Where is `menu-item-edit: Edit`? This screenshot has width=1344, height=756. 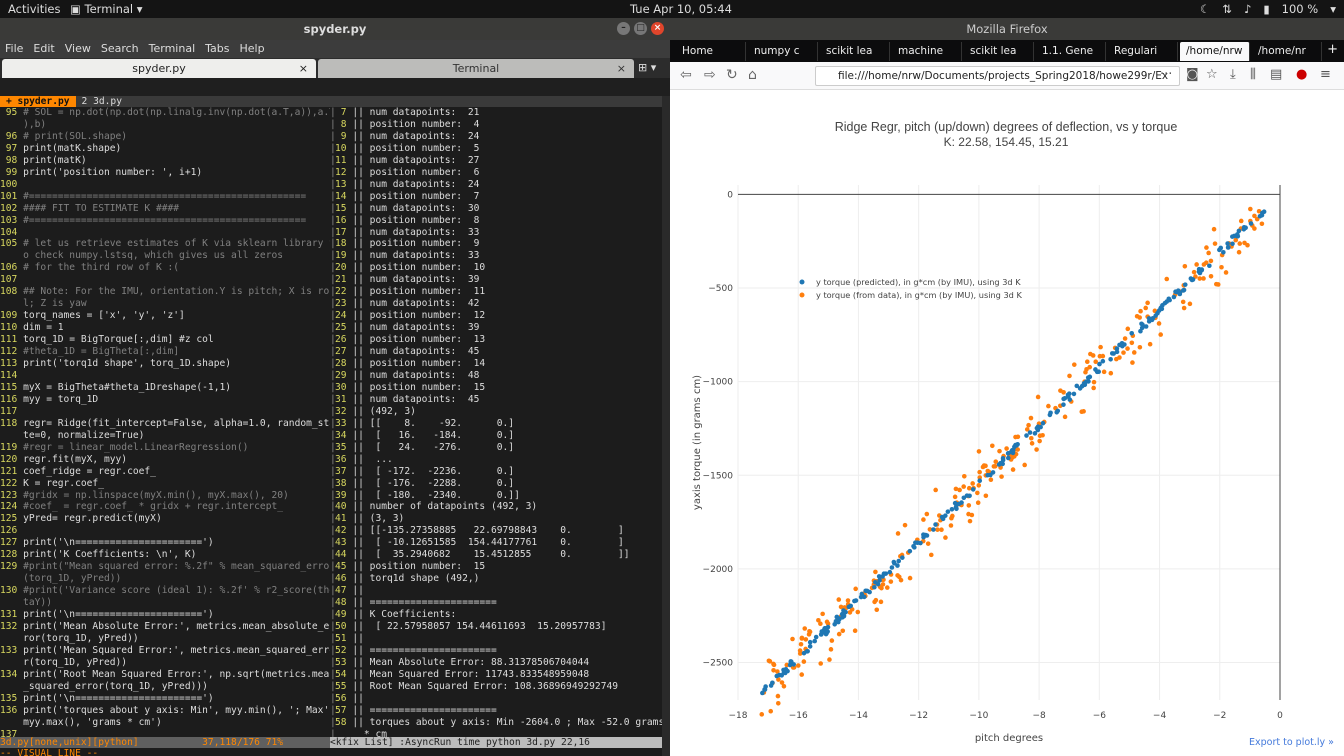
menu-item-edit: Edit is located at coordinates (44, 48).